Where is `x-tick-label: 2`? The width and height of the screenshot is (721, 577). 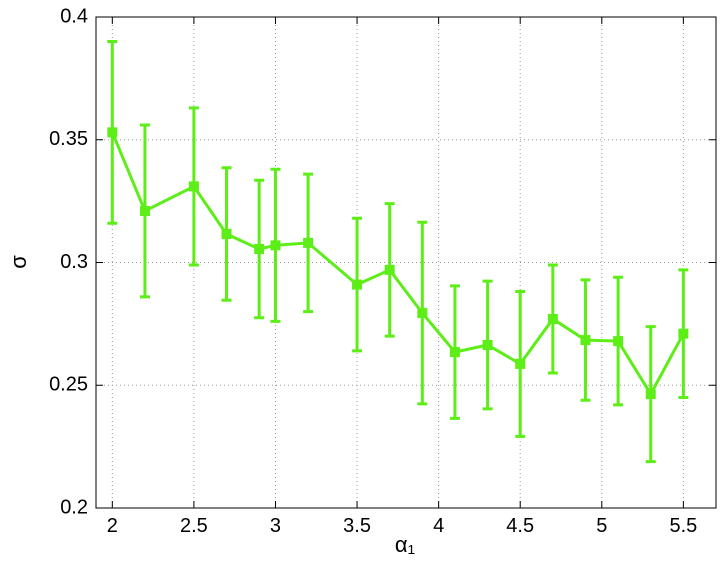 x-tick-label: 2 is located at coordinates (112, 526).